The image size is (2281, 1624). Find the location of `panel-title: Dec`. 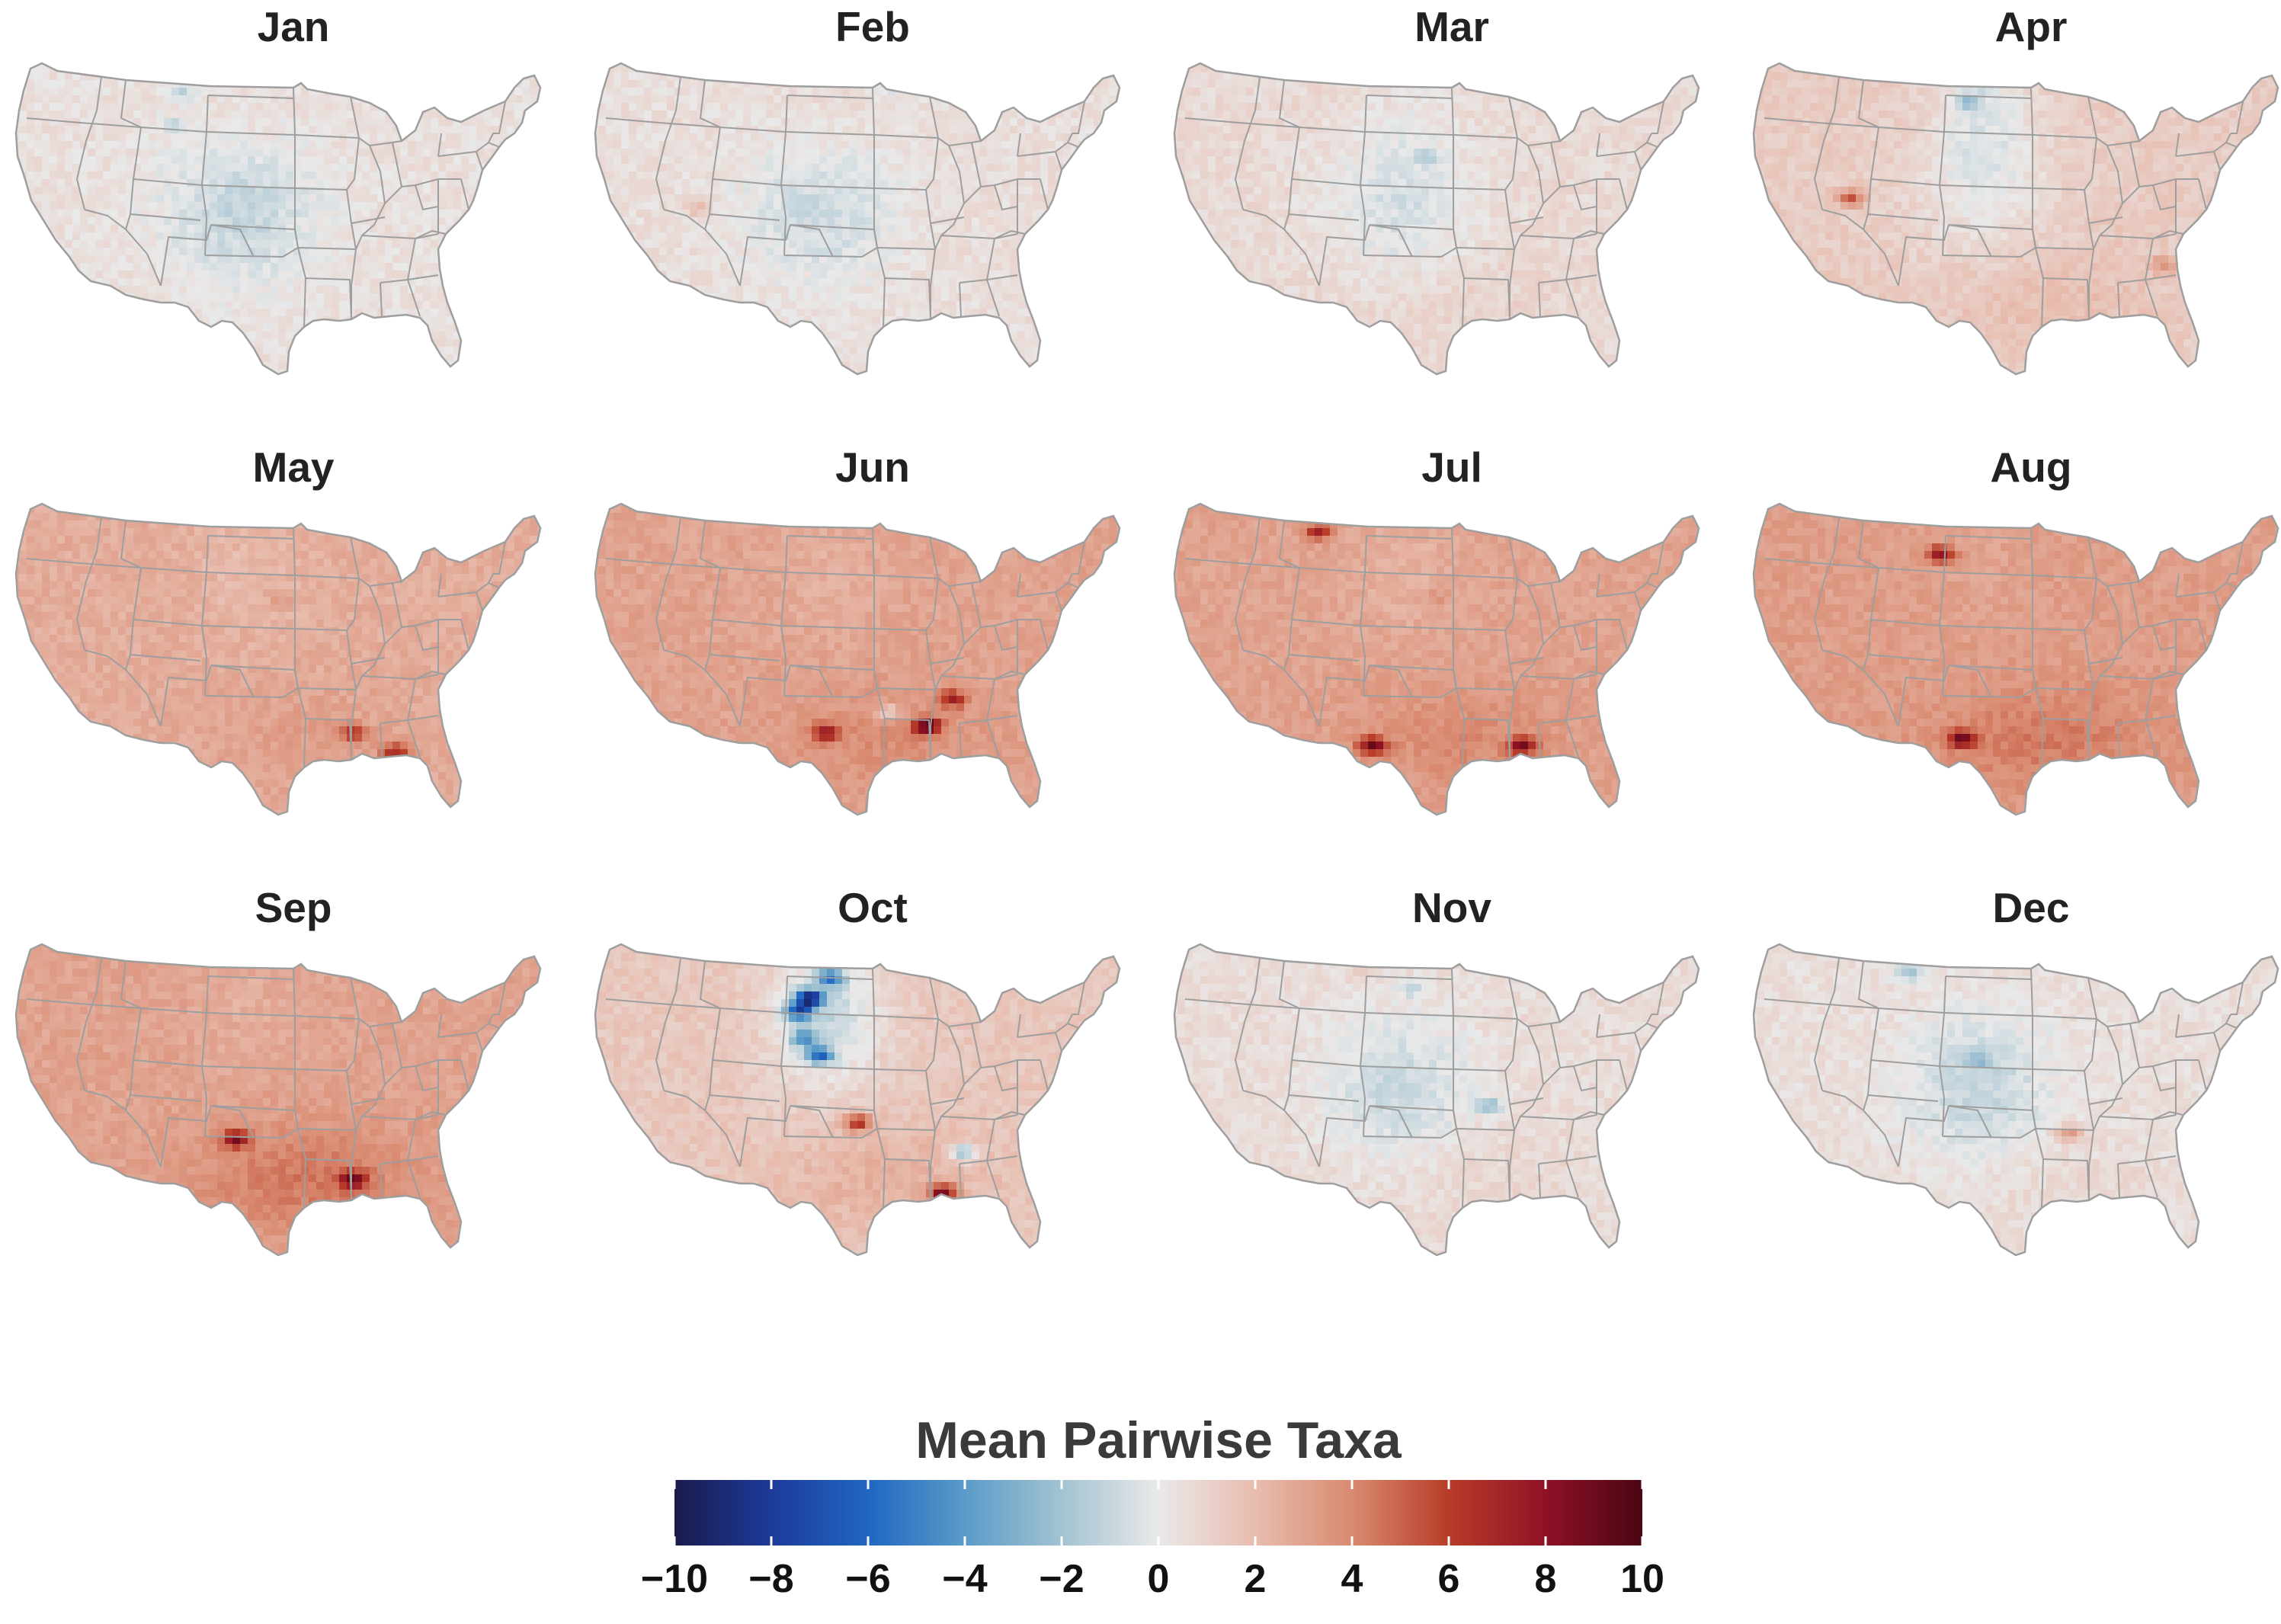

panel-title: Dec is located at coordinates (2015, 907).